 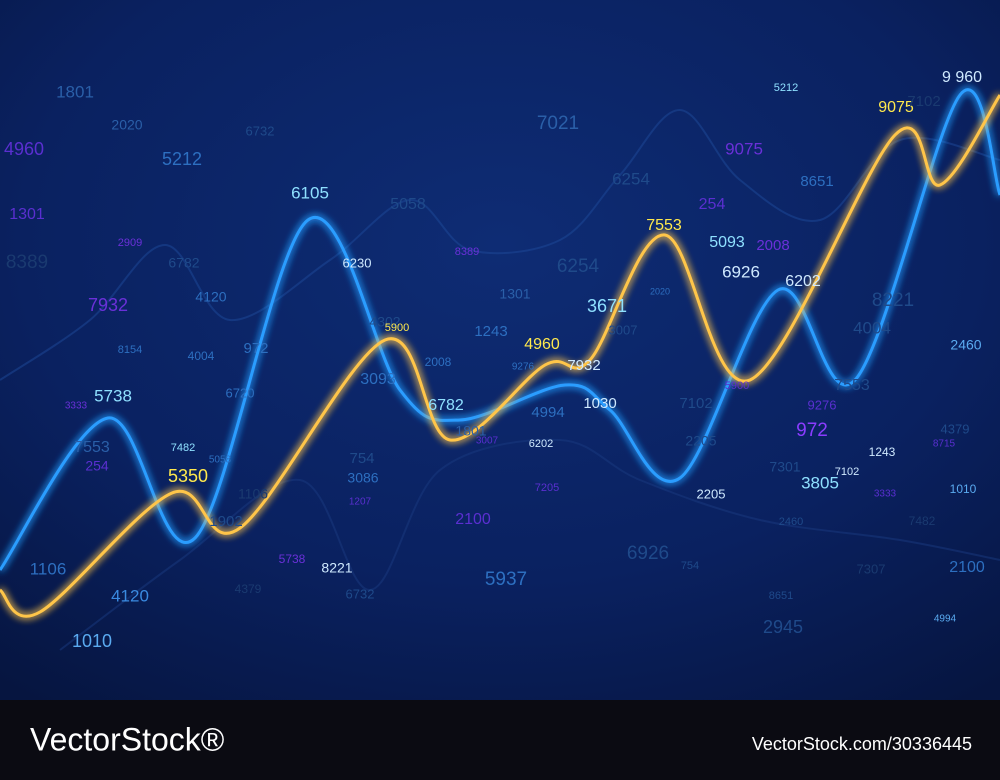 What do you see at coordinates (384, 322) in the screenshot?
I see `number-label: 4302` at bounding box center [384, 322].